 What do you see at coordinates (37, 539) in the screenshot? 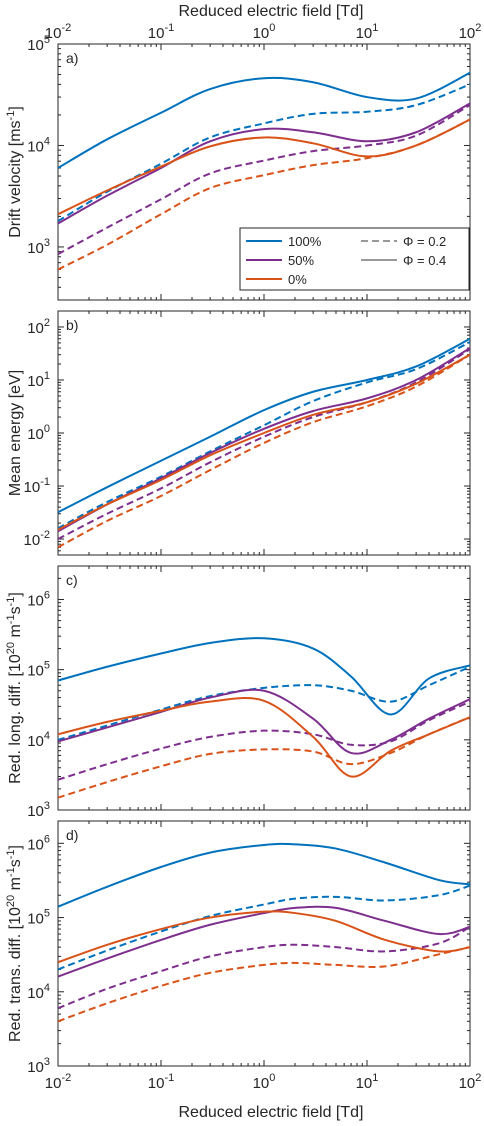
I see `y-tick-label: 10⁻²` at bounding box center [37, 539].